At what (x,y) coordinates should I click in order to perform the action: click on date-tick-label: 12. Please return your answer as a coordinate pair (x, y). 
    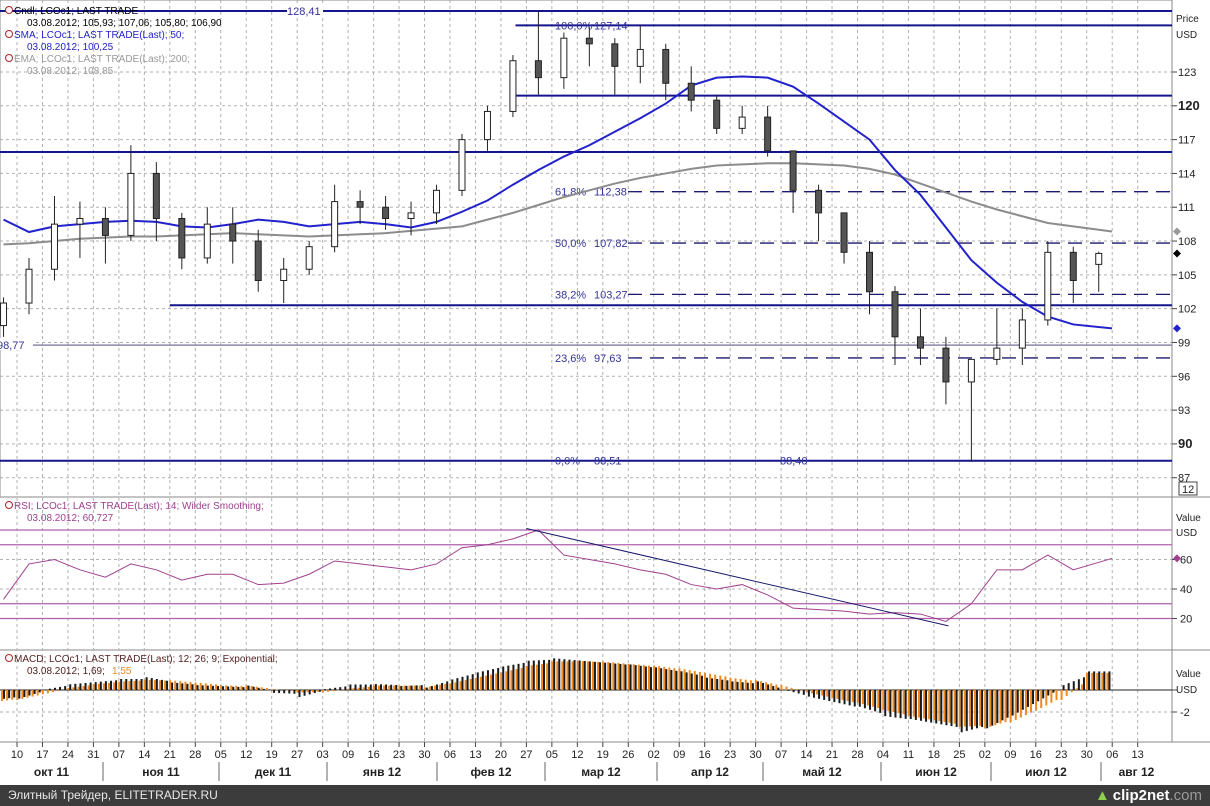
    Looking at the image, I should click on (577, 755).